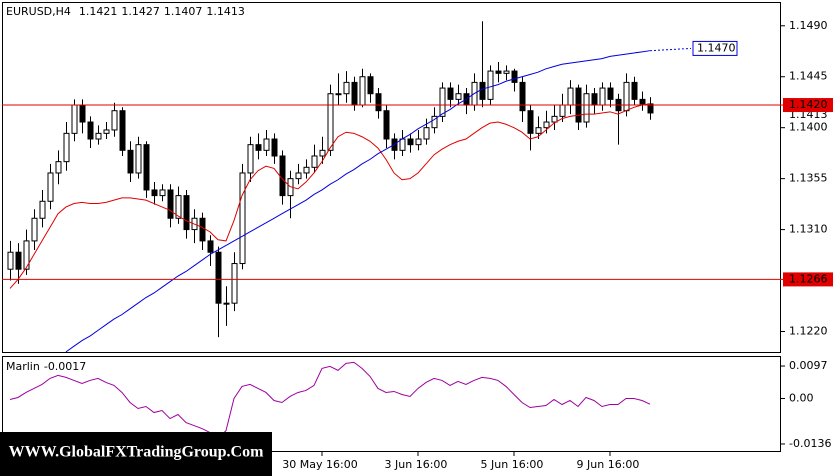  I want to click on y-tick-label: 1.1220, so click(808, 330).